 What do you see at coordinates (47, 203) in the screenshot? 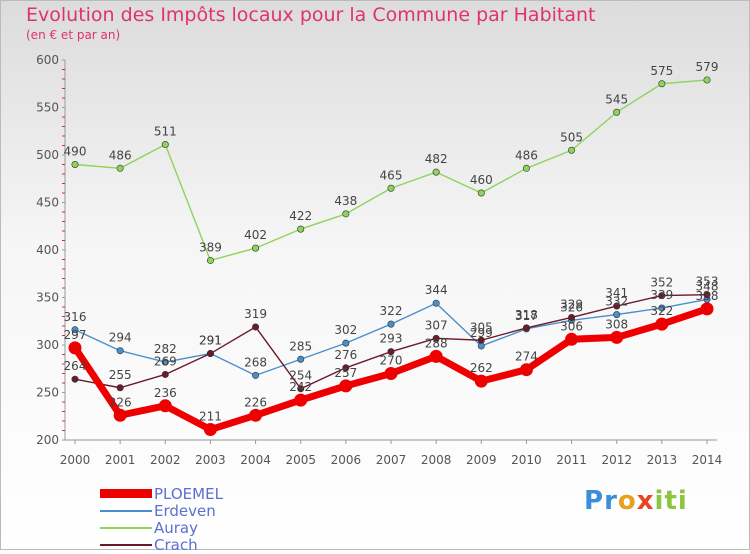
I see `y-tick-label: 450` at bounding box center [47, 203].